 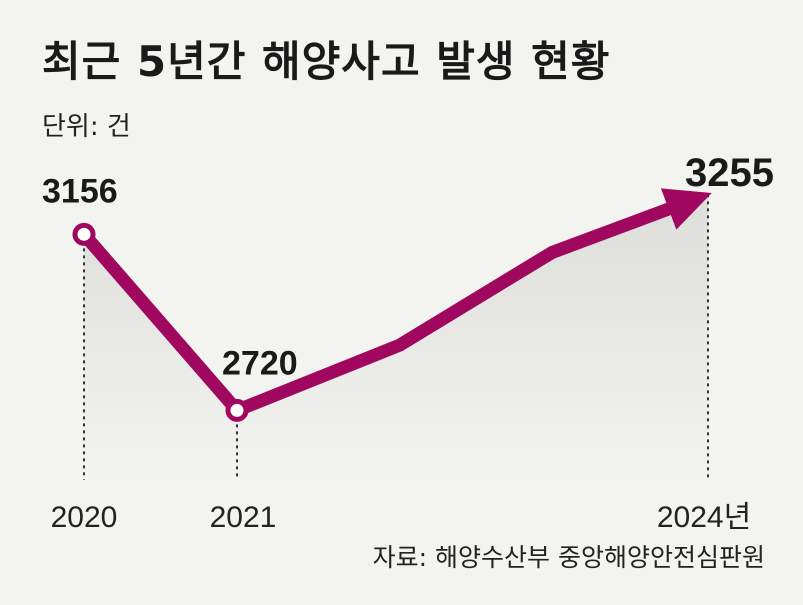 What do you see at coordinates (326, 61) in the screenshot?
I see `page-title: 최근 5년간 해양사고 발생 현황` at bounding box center [326, 61].